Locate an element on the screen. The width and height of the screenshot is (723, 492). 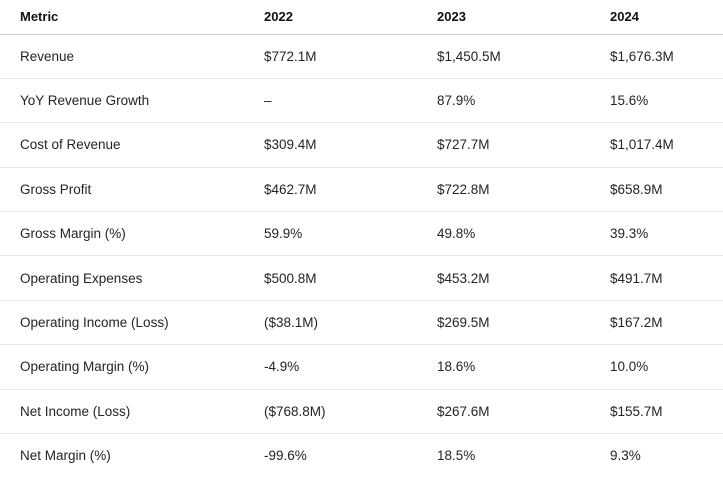
value-2023-cell: 18.6% is located at coordinates (523, 367).